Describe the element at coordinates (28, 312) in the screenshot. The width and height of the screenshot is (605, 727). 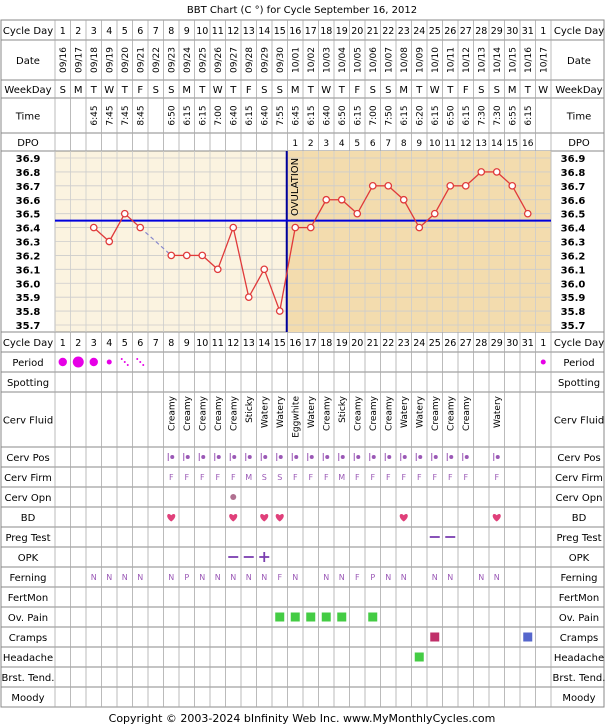
I see `y-tick-label-left: 35.8` at that location.